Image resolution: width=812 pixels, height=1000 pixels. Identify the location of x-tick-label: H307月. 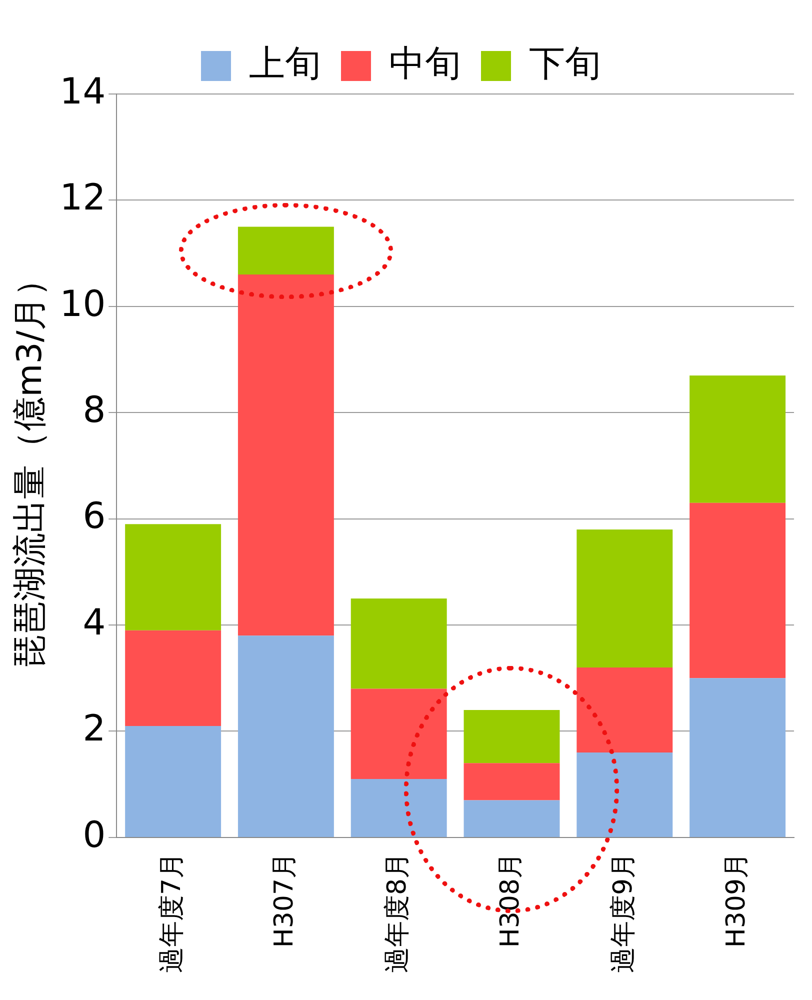
(285, 900).